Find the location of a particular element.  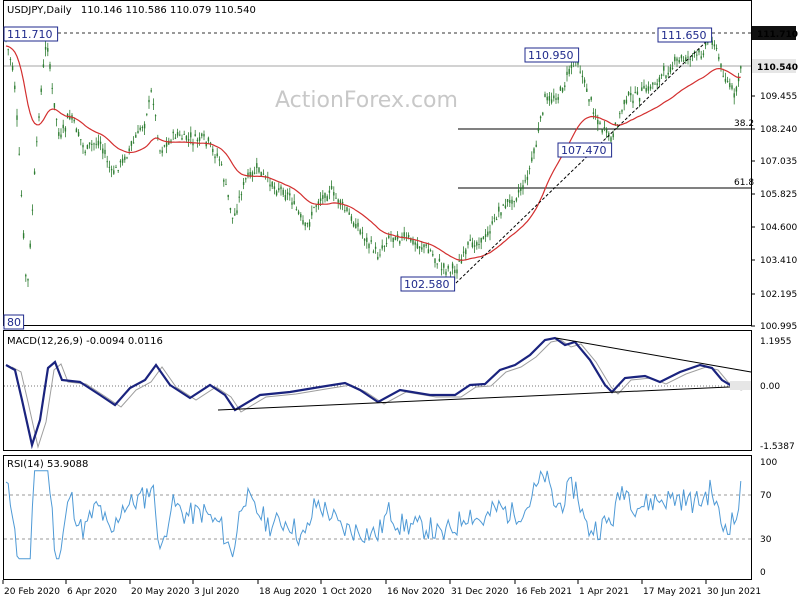

rsi-tick-label: 100 is located at coordinates (768, 463).